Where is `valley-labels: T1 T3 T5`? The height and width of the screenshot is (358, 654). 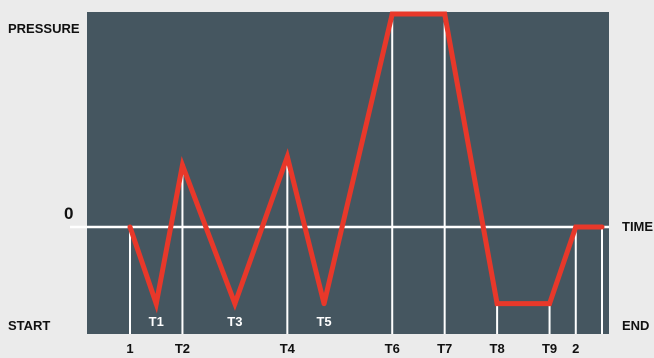 valley-labels: T1 T3 T5 is located at coordinates (240, 321).